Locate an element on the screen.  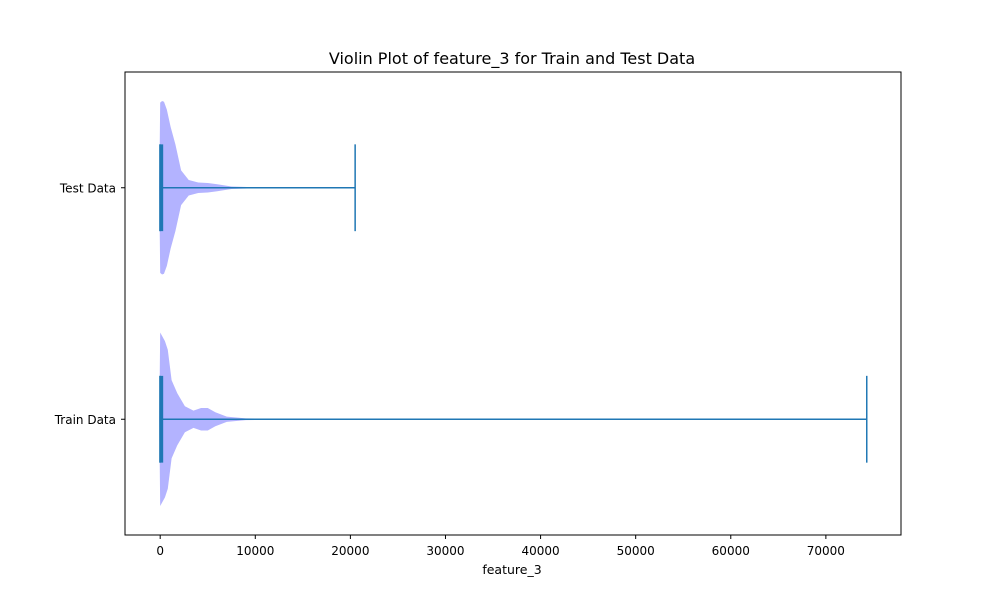
x-tick-label: 20000 is located at coordinates (350, 551).